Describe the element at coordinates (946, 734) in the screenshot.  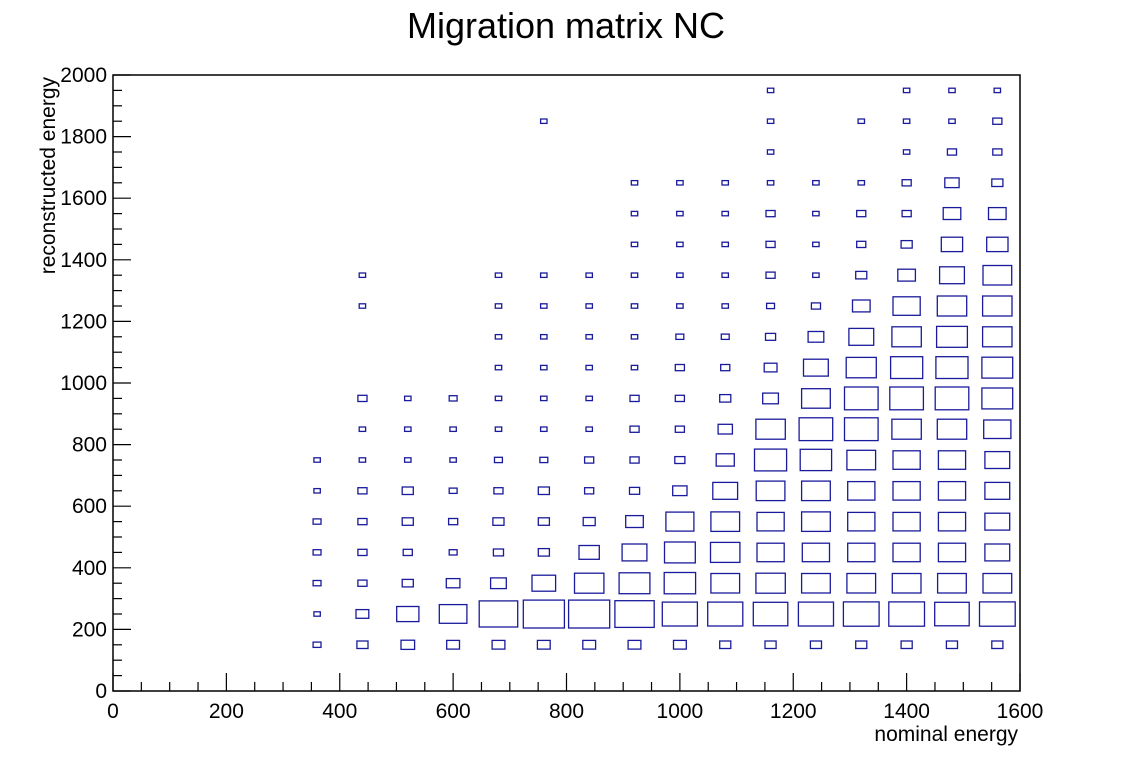
I see `x-axis-title: nominal energy` at that location.